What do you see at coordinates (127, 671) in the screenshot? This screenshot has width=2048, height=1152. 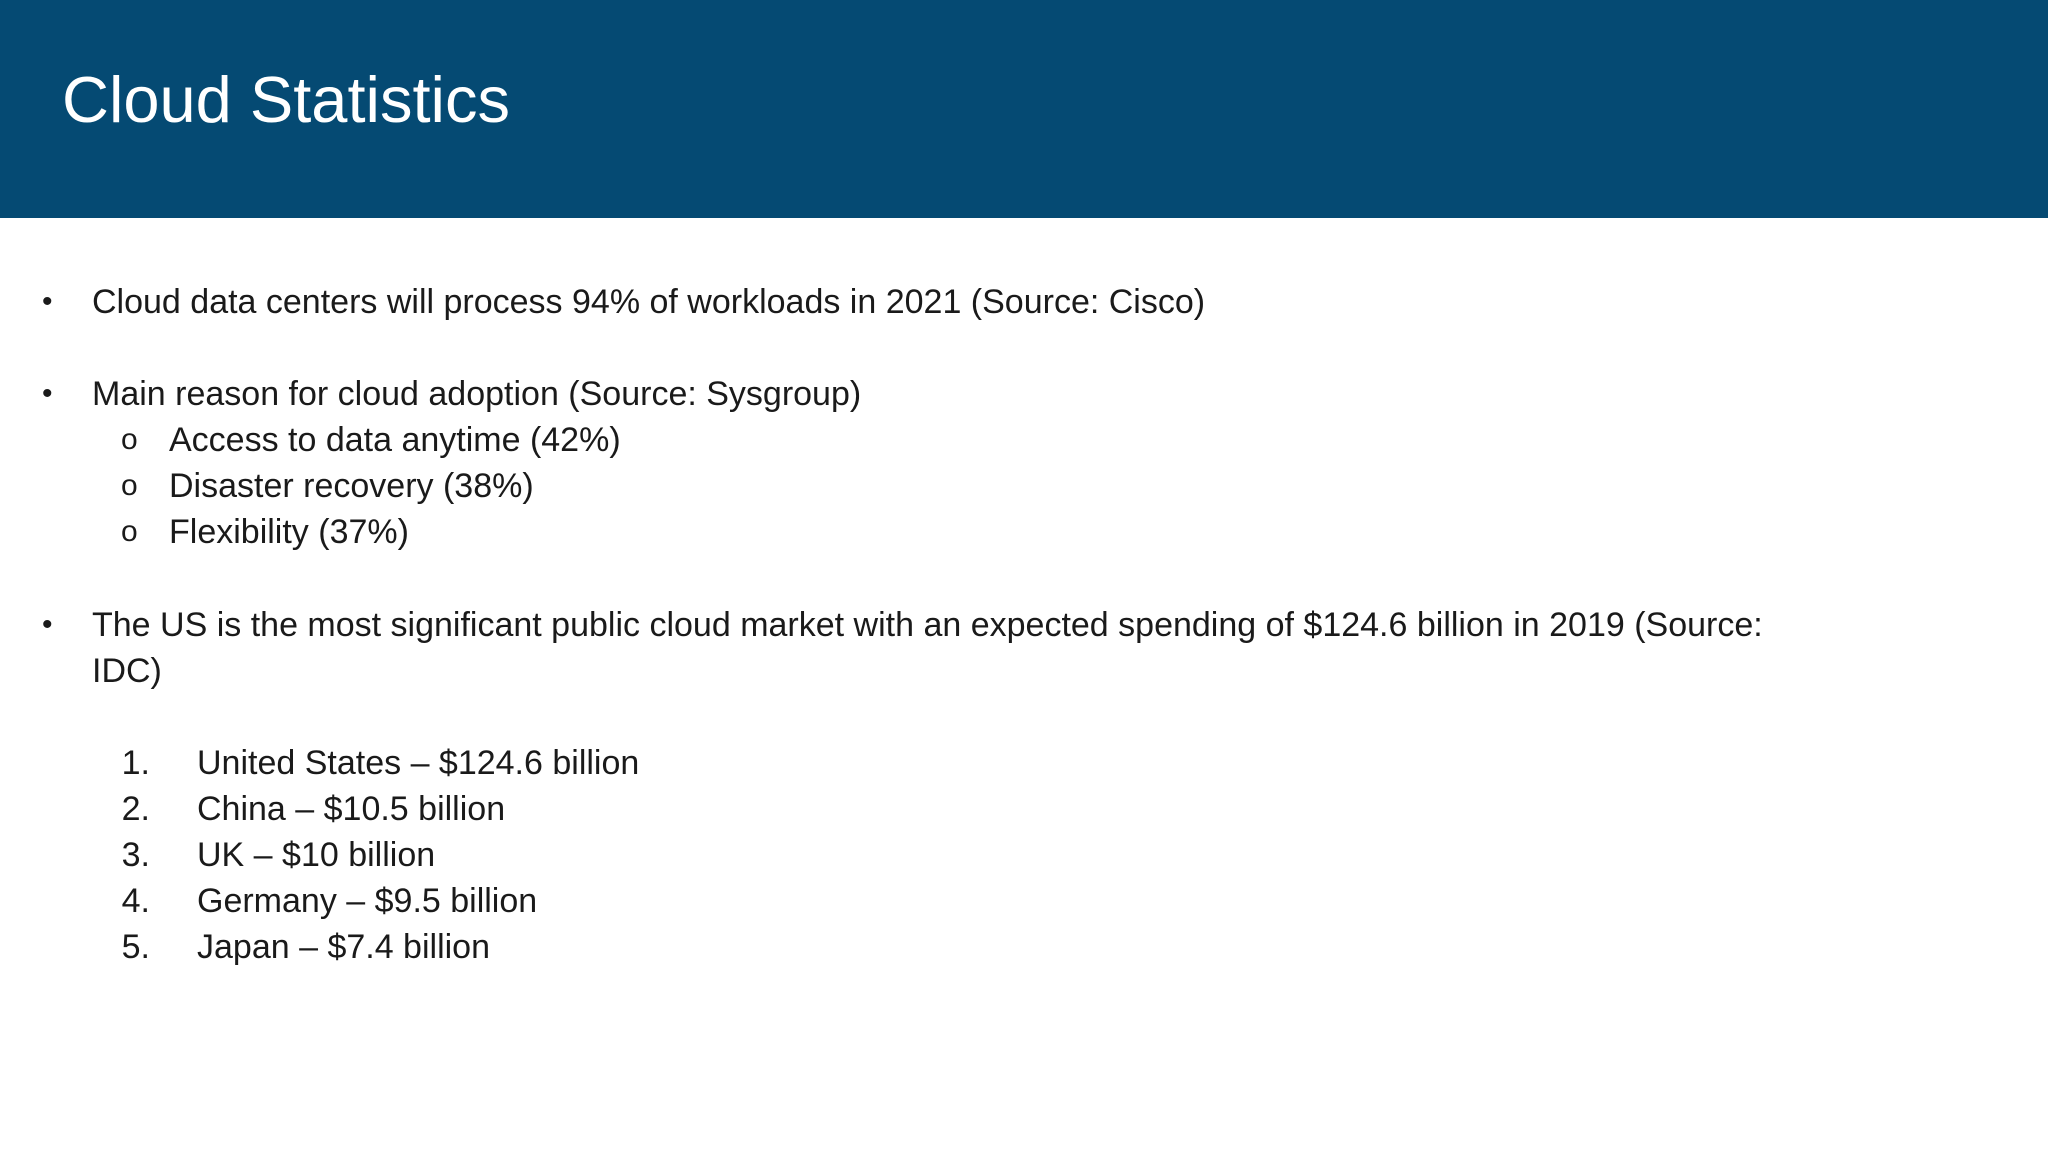 I see `bullet-text-continuation: IDC)` at bounding box center [127, 671].